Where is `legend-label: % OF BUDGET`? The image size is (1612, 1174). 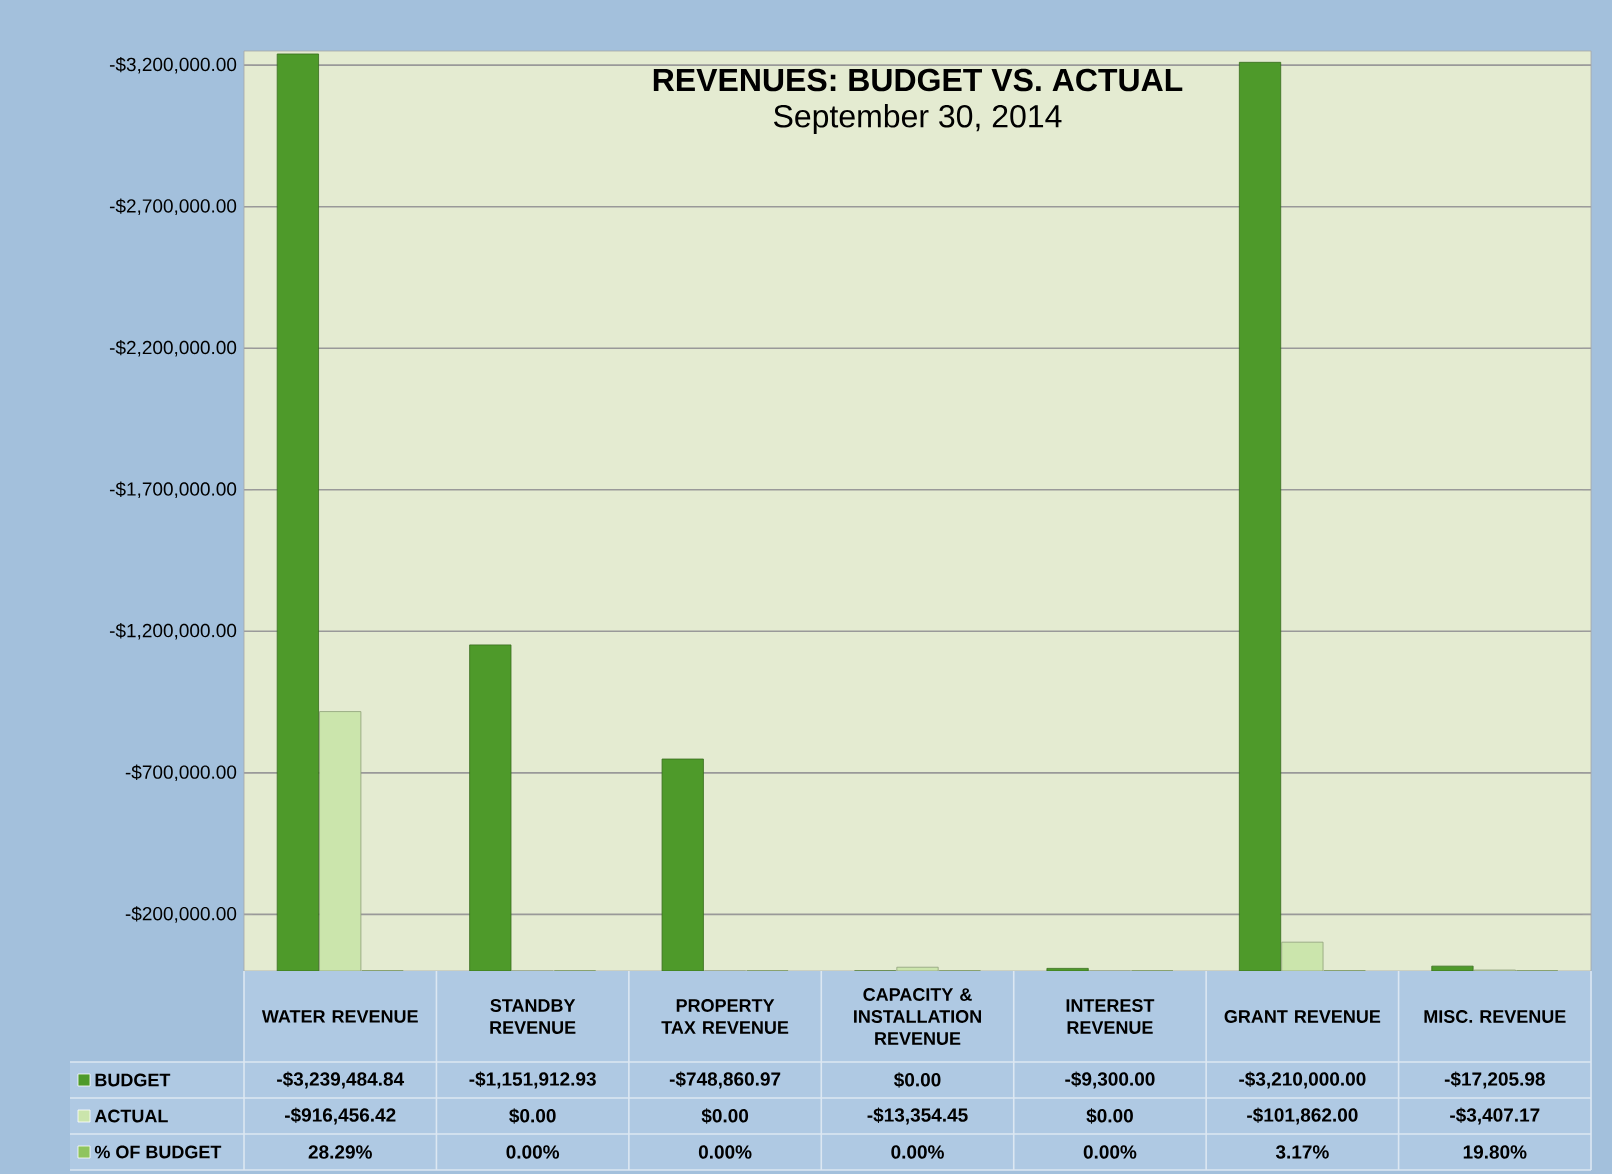
legend-label: % OF BUDGET is located at coordinates (158, 1152).